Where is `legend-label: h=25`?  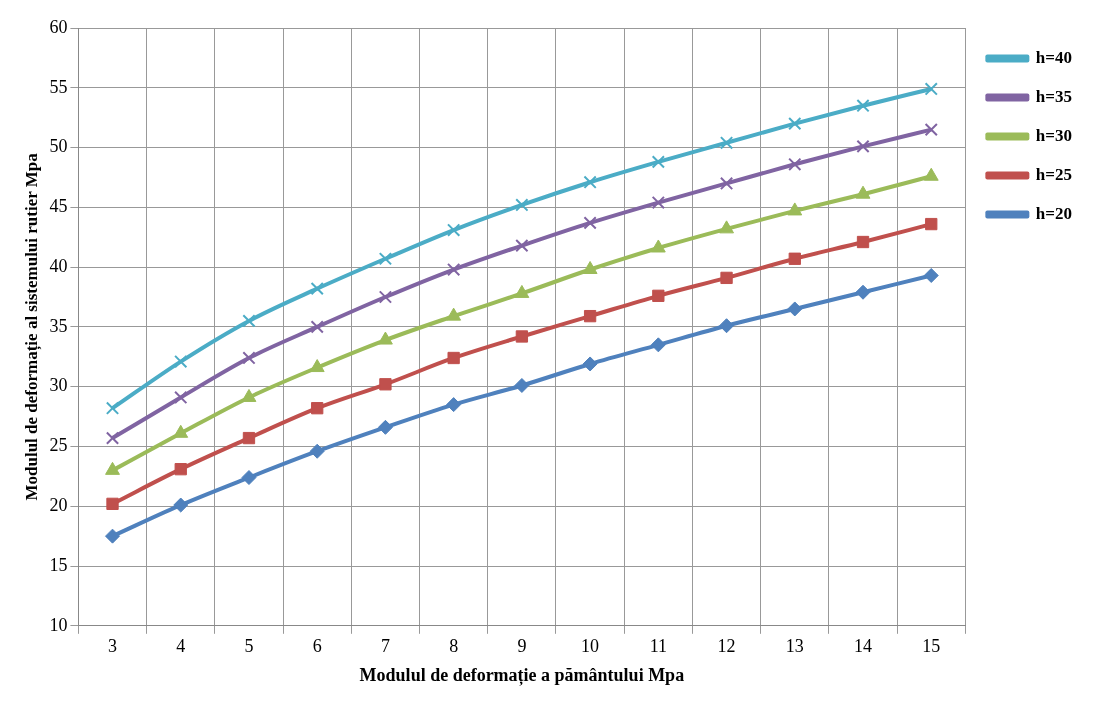 legend-label: h=25 is located at coordinates (1054, 174).